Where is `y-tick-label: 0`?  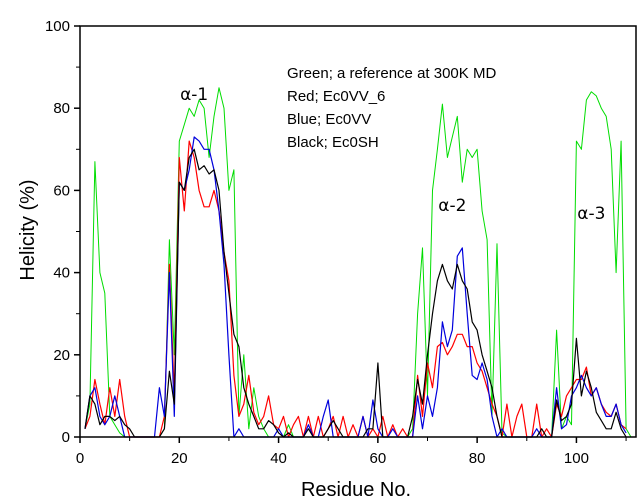 y-tick-label: 0 is located at coordinates (66, 437).